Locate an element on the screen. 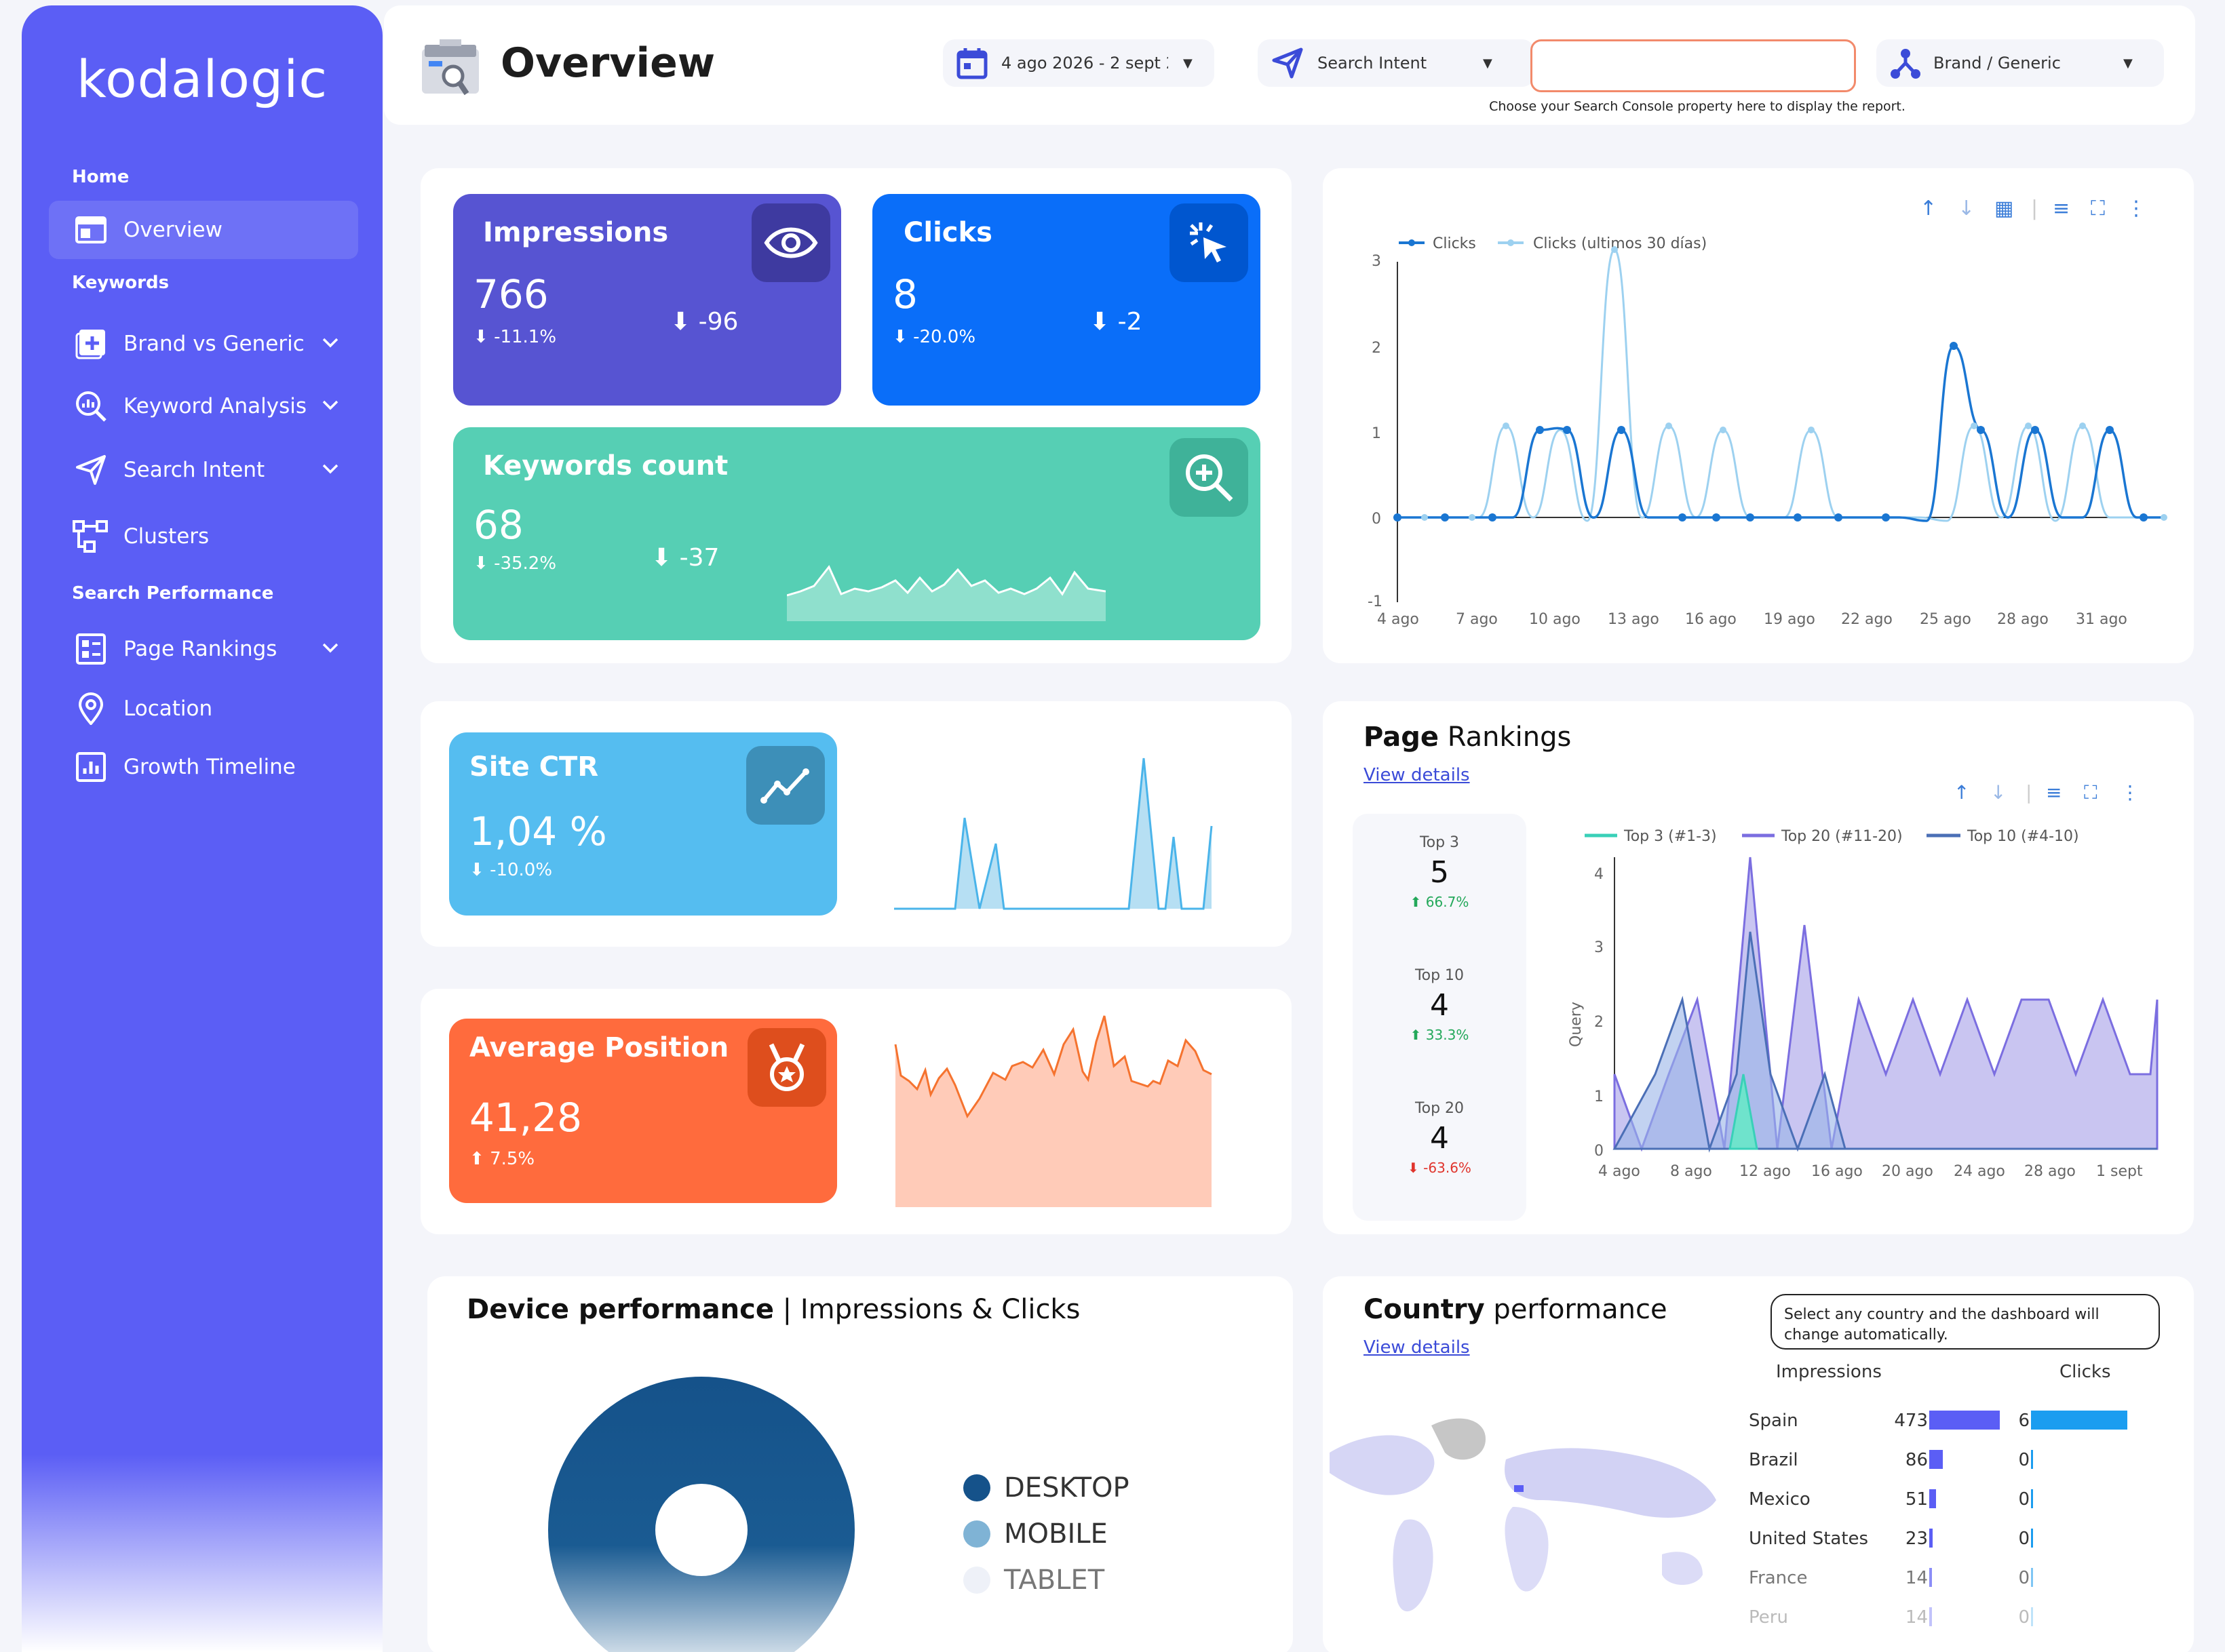  average-position-card: Average Position 41,28 ⬆ 7.5% is located at coordinates (643, 1111).